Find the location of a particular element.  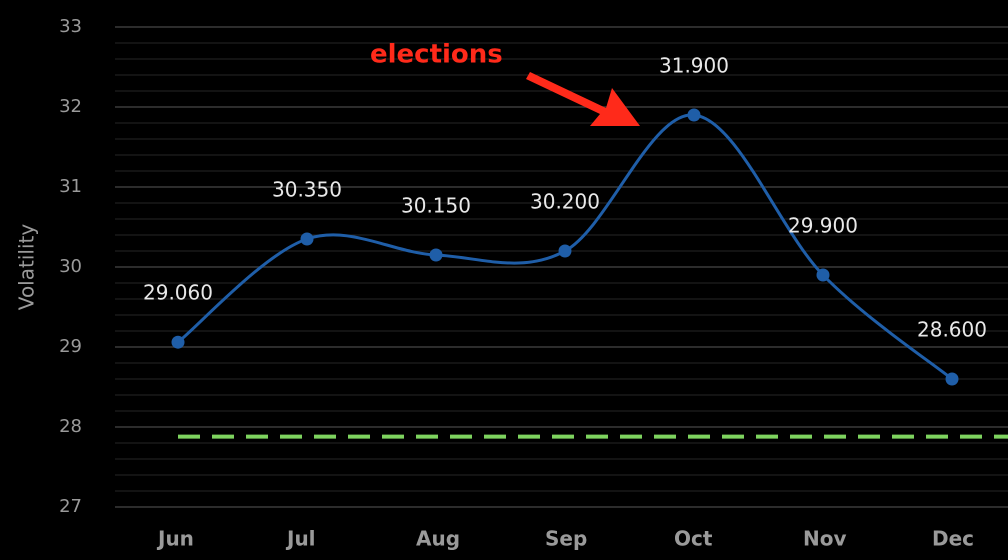

x-tick-label: Oct is located at coordinates (693, 539).